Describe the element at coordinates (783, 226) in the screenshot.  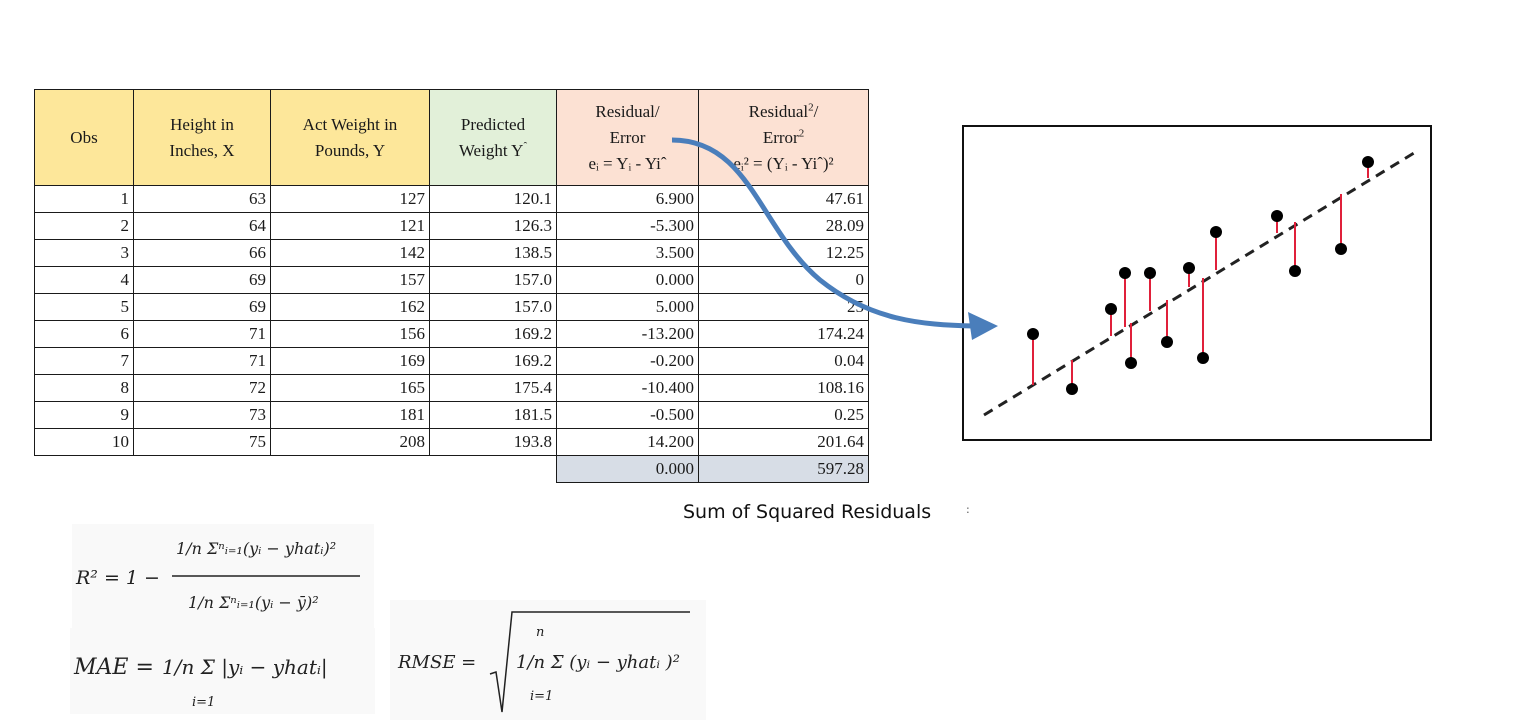
I see `cell-squared-residual: 28.09` at that location.